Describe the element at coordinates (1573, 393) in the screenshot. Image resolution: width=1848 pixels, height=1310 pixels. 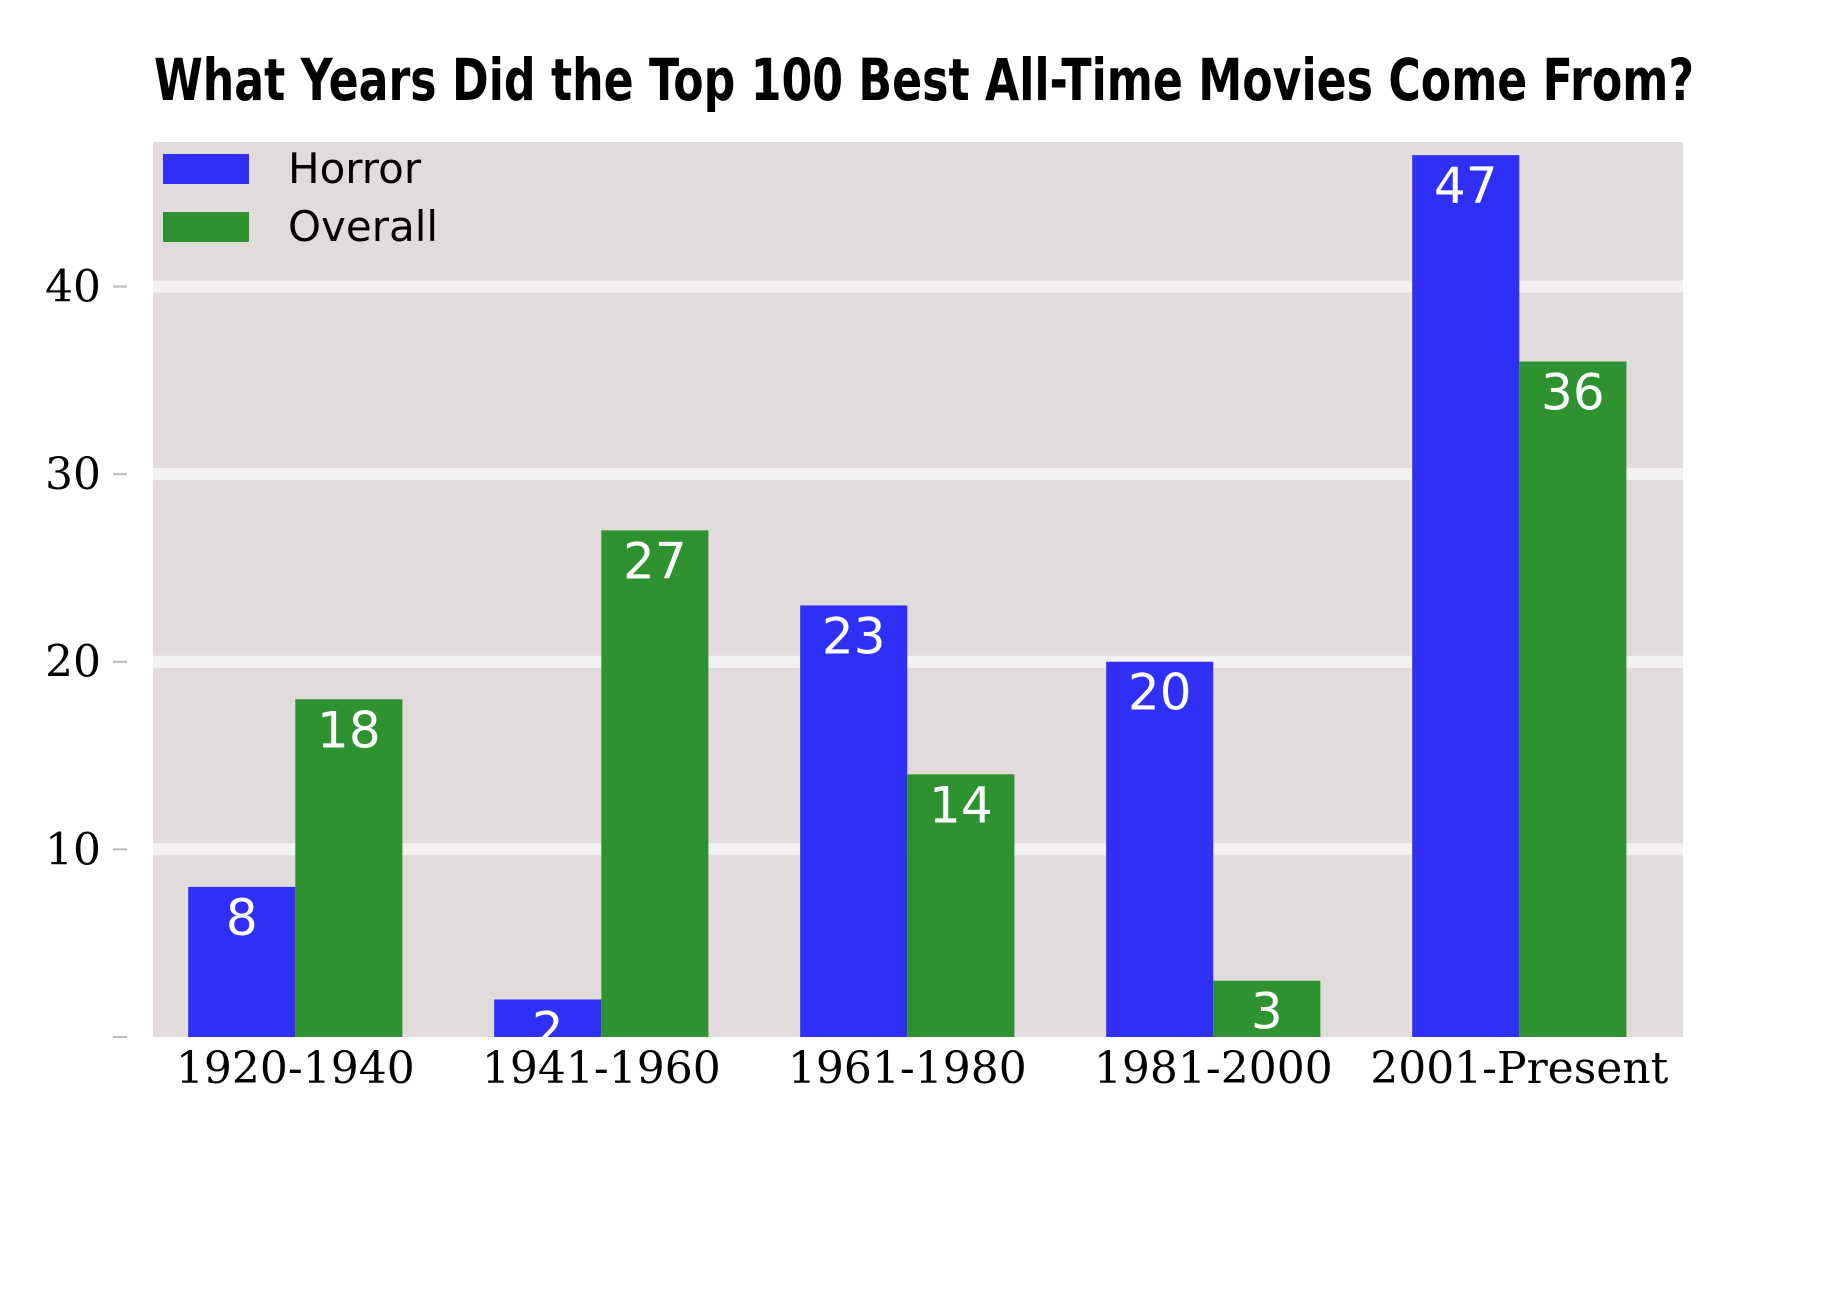
I see `bar-value-label: 36` at that location.